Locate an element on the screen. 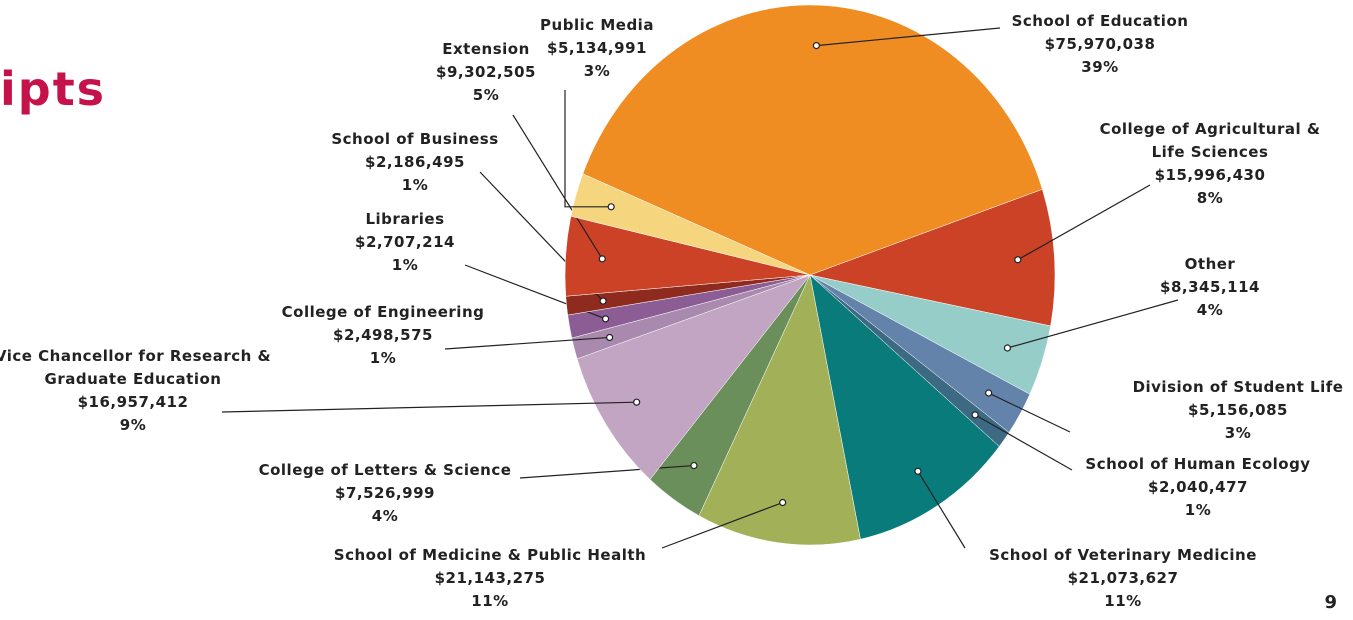 This screenshot has width=1353, height=620. slice-label: College of Engineering $2,498,575 1% is located at coordinates (383, 335).